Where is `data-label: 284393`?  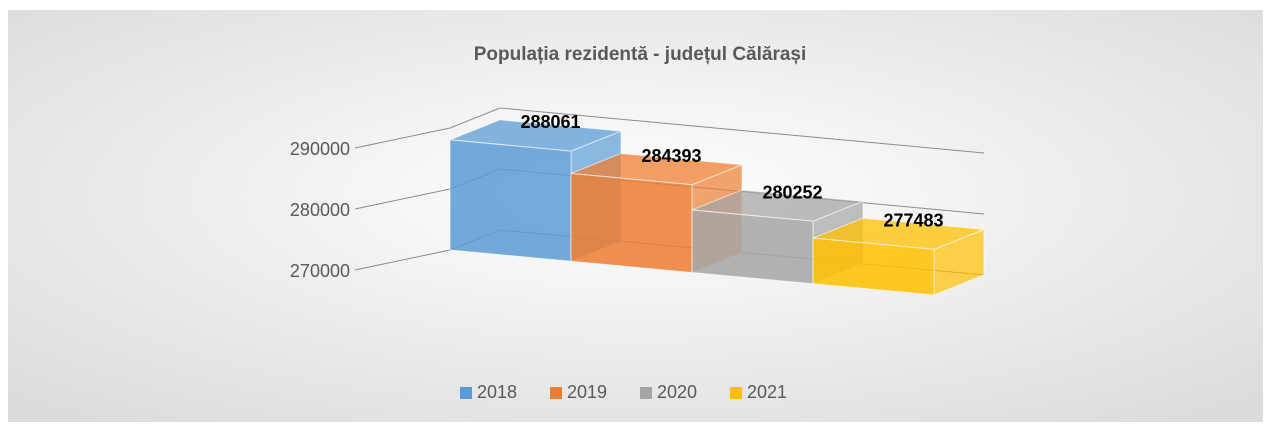
data-label: 284393 is located at coordinates (671, 156).